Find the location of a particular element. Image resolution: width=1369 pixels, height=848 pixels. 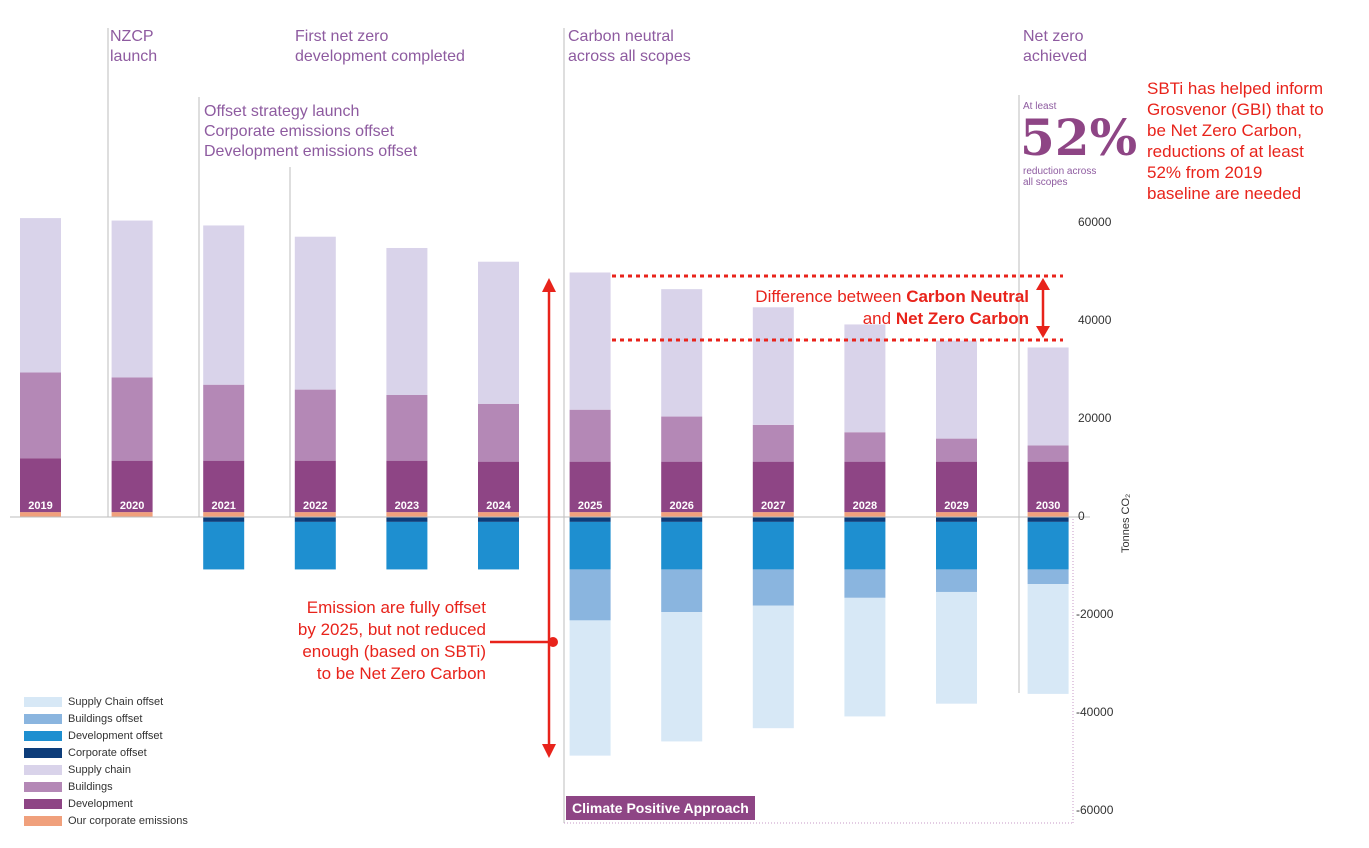

bar-segment-supply-chain-2029 is located at coordinates (956, 389).